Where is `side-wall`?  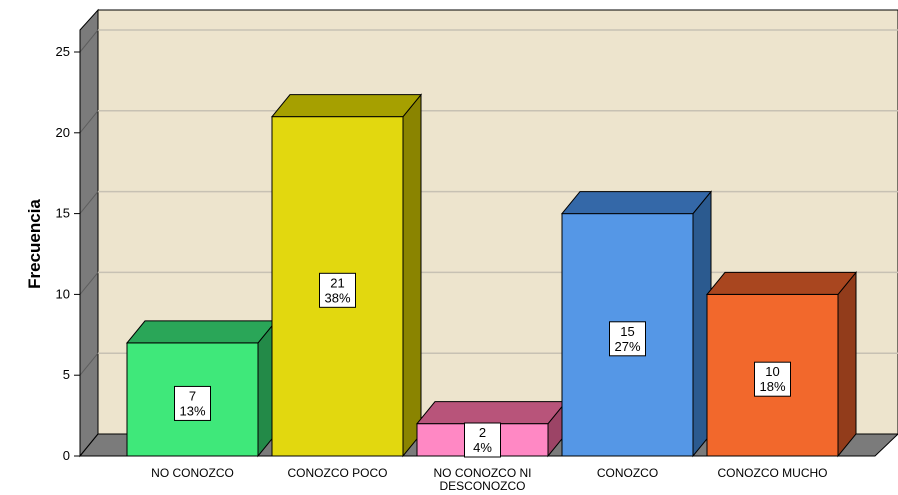
side-wall is located at coordinates (89, 233).